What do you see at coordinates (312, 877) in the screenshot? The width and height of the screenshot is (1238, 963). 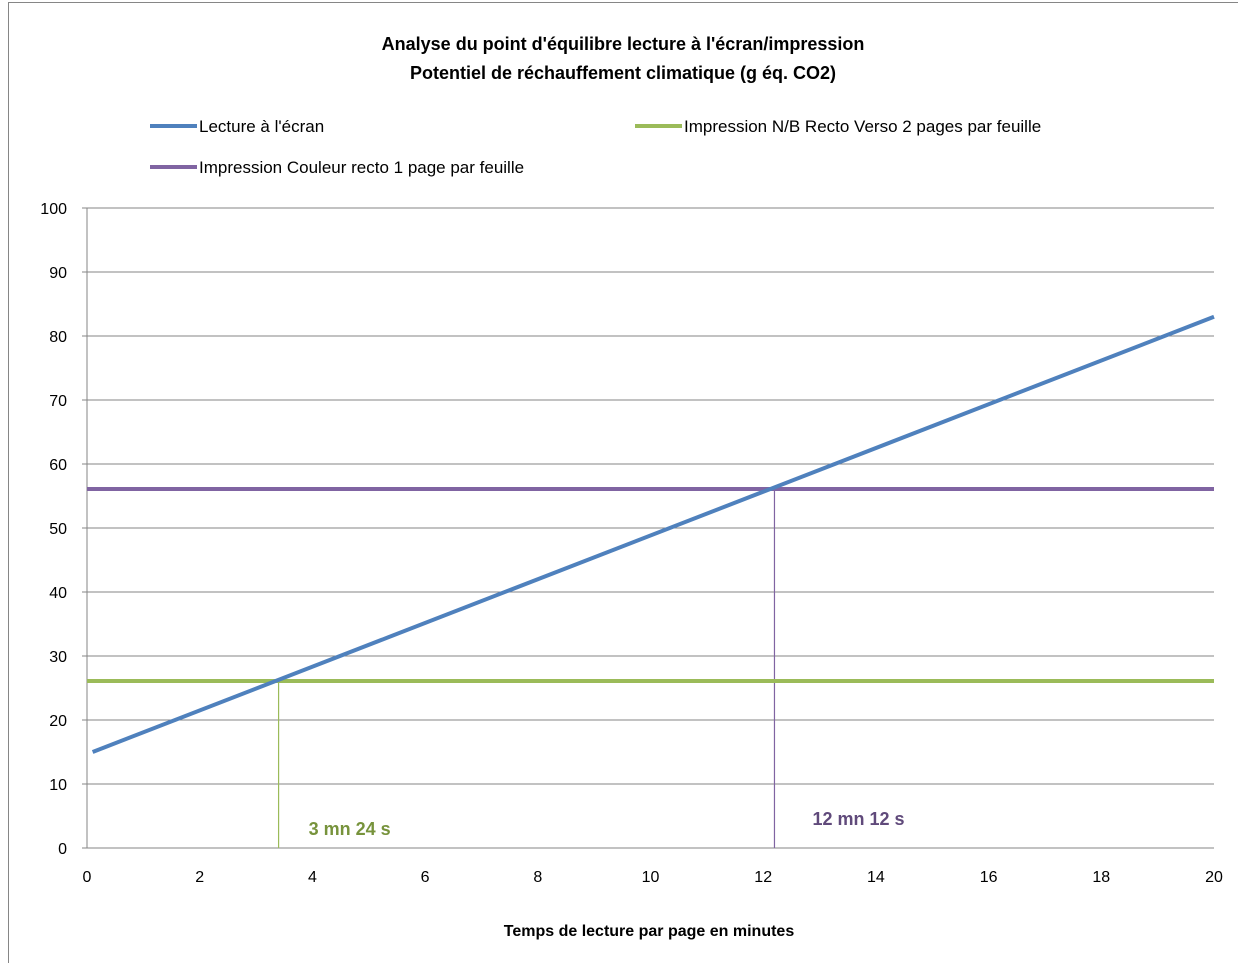 I see `x-tick-label: 4` at bounding box center [312, 877].